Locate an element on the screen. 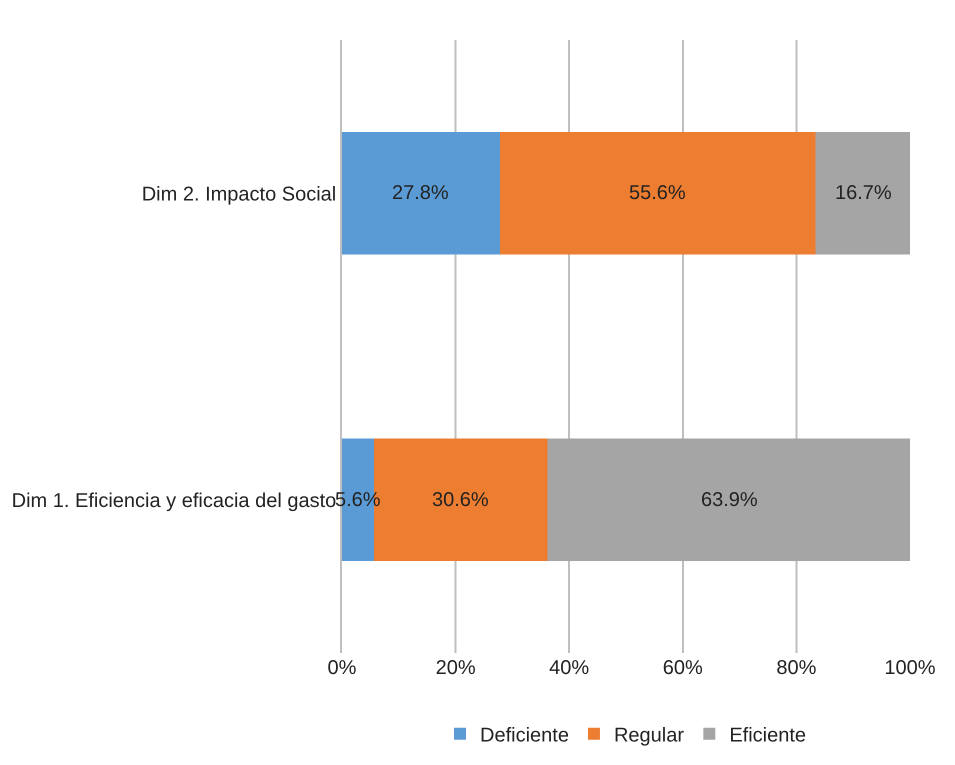 The height and width of the screenshot is (765, 955). data-label: 16.7% is located at coordinates (863, 193).